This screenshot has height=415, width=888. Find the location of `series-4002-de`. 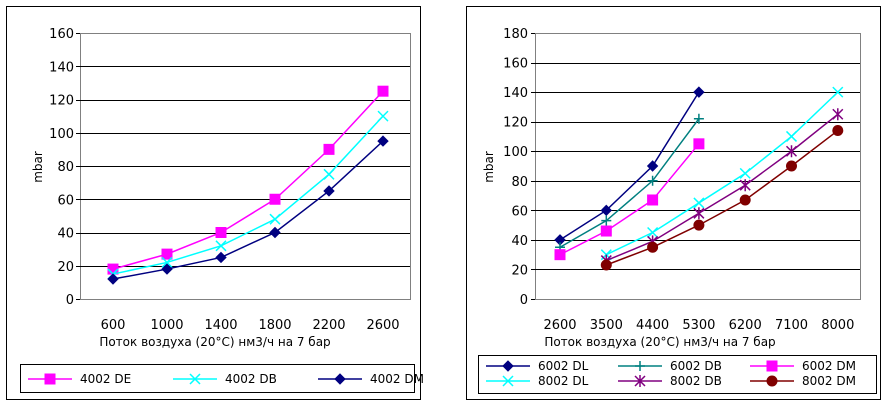

series-4002-de is located at coordinates (248, 180).